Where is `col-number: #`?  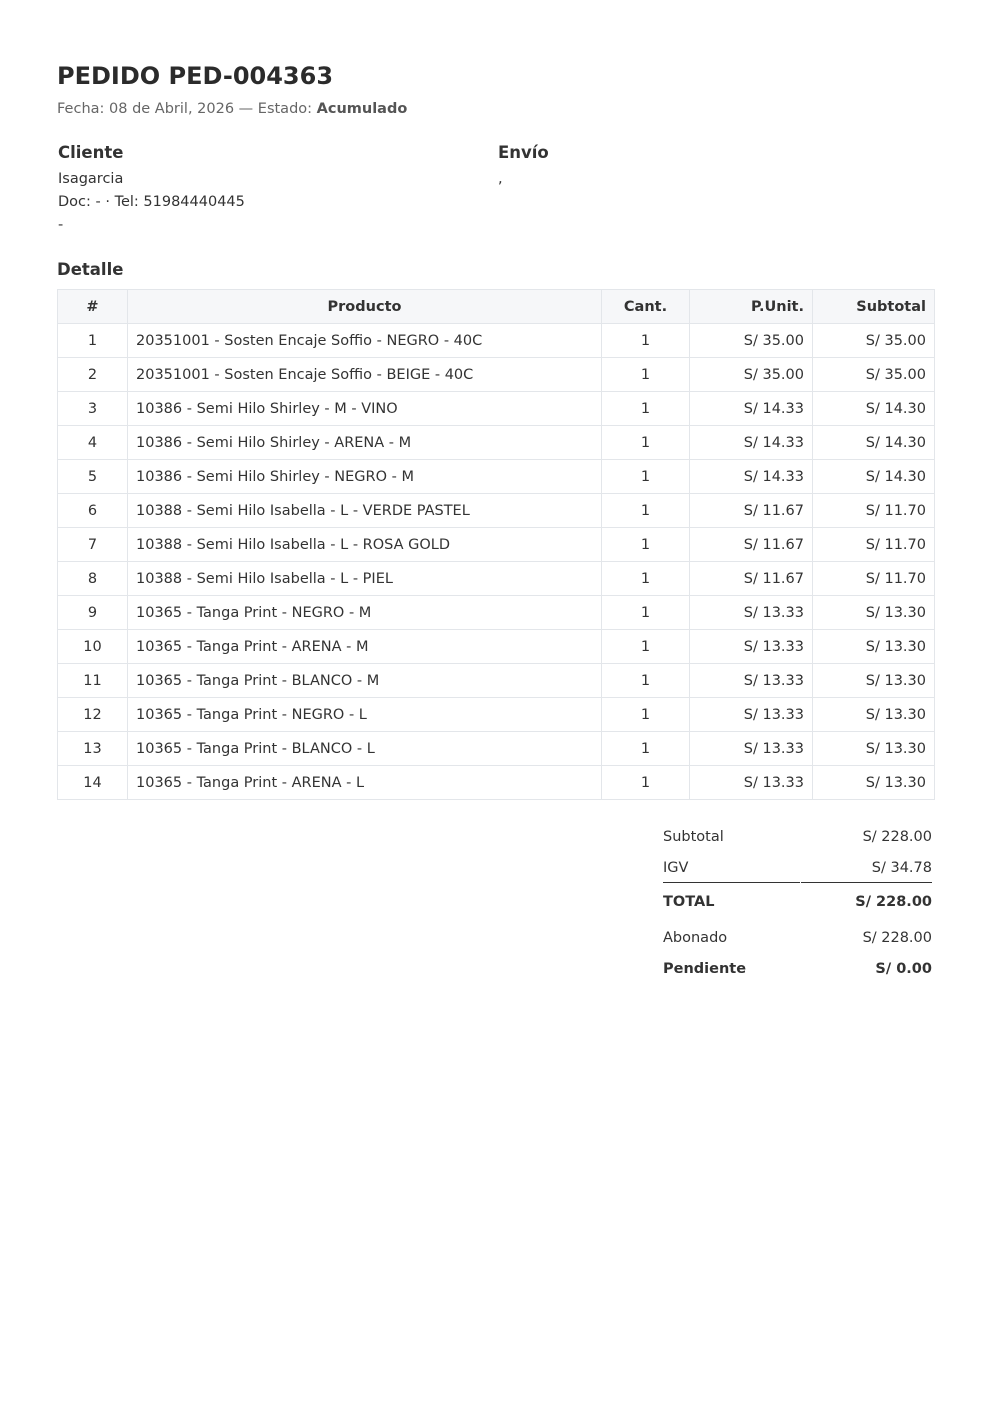 col-number: # is located at coordinates (92, 306).